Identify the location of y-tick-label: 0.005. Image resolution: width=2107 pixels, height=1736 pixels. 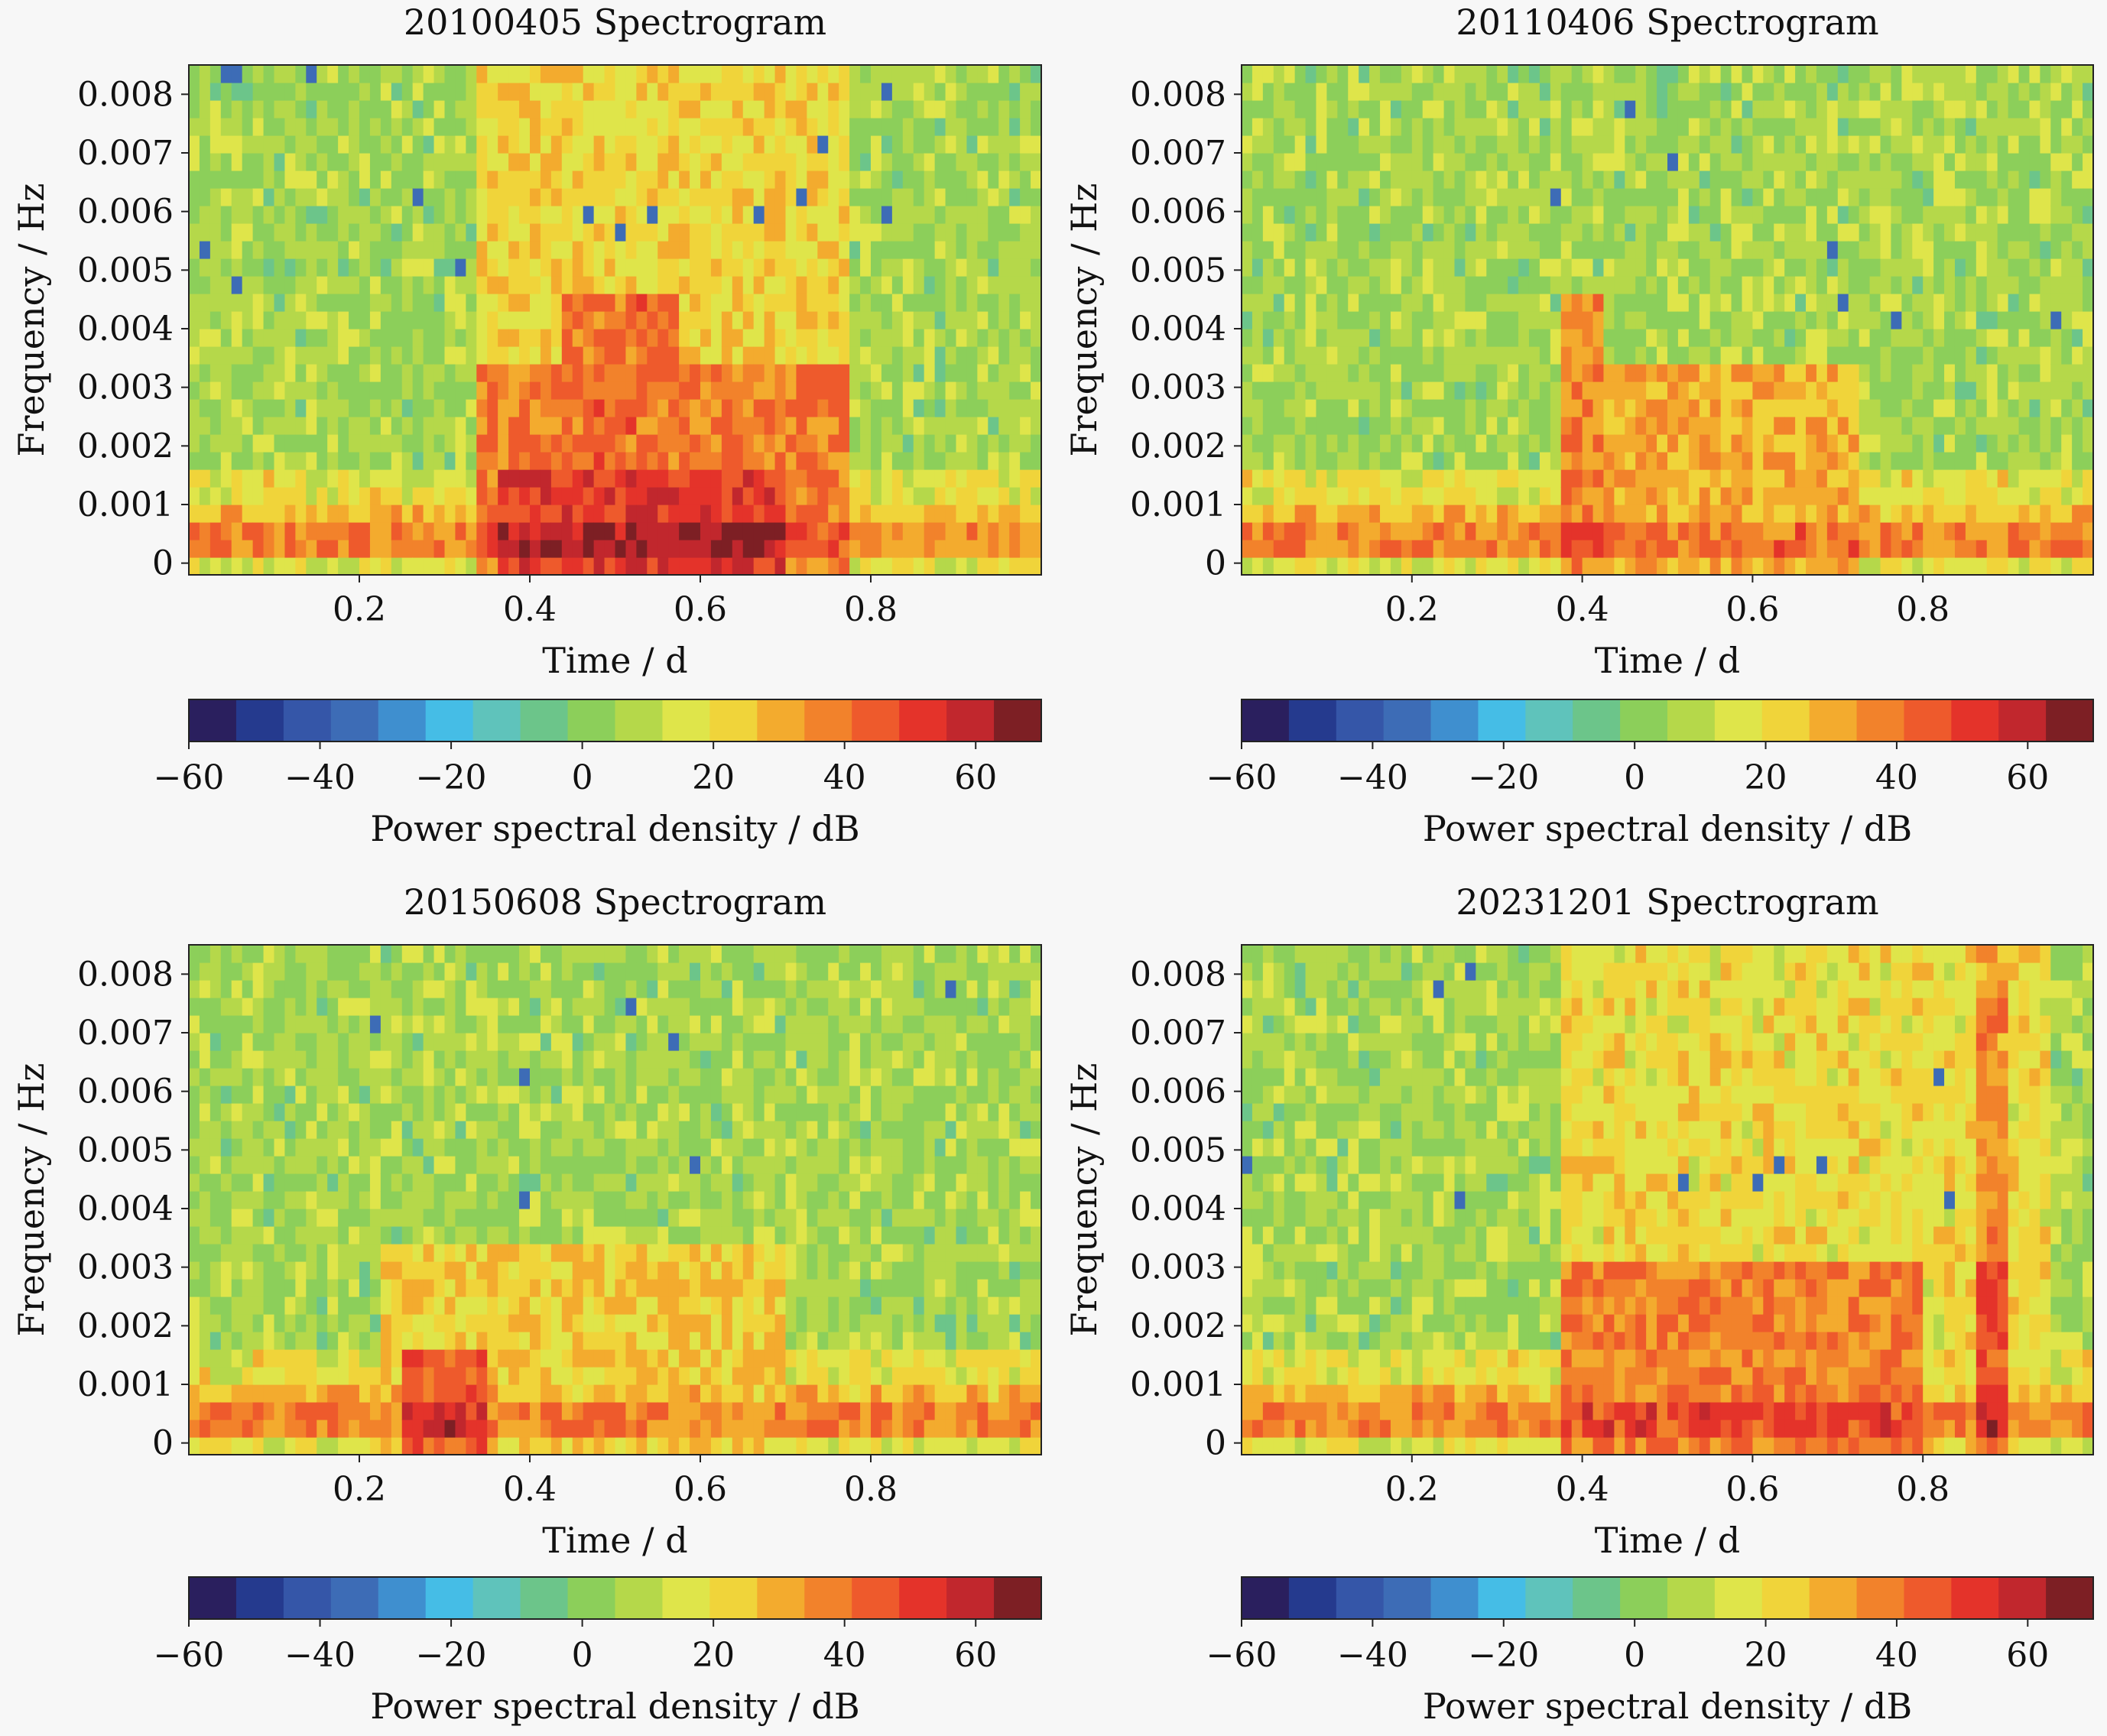
(1178, 270).